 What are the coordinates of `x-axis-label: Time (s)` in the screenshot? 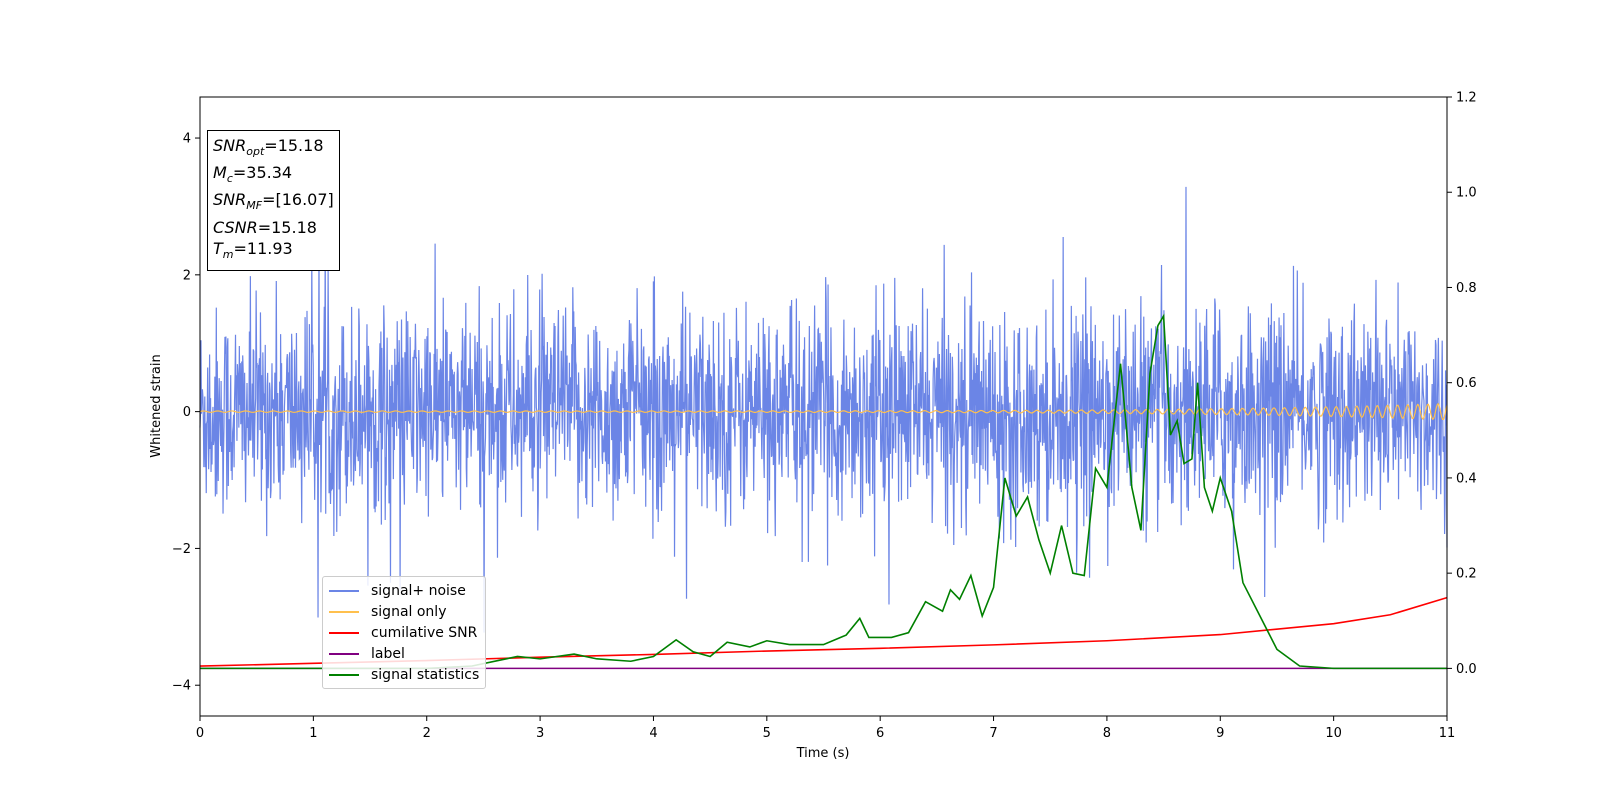 It's located at (823, 753).